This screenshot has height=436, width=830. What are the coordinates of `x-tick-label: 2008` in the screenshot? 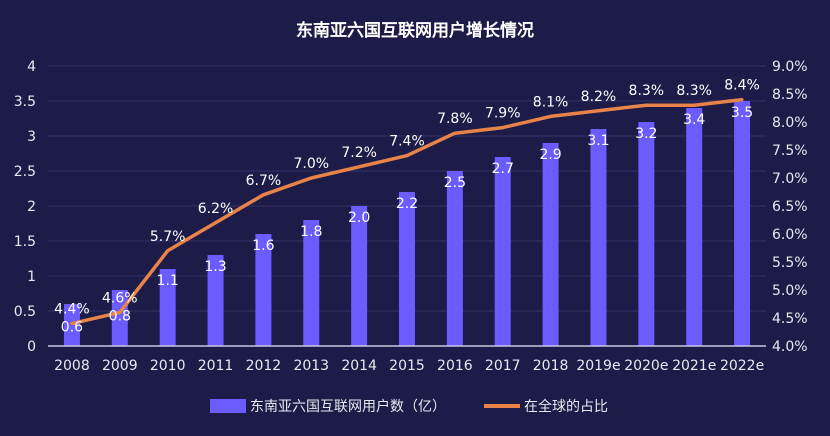 It's located at (72, 366).